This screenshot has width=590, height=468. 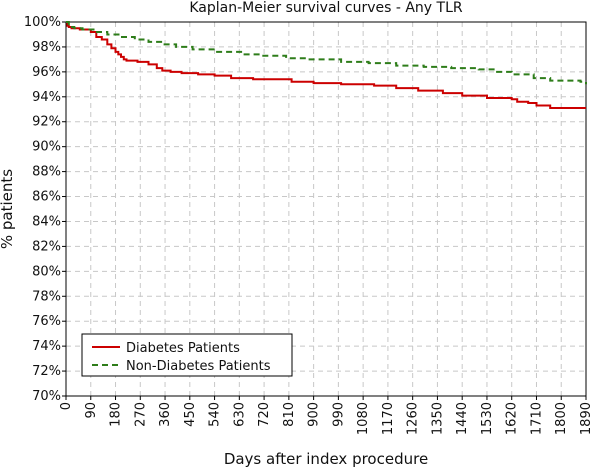 What do you see at coordinates (165, 414) in the screenshot?
I see `x-tick-label: 360` at bounding box center [165, 414].